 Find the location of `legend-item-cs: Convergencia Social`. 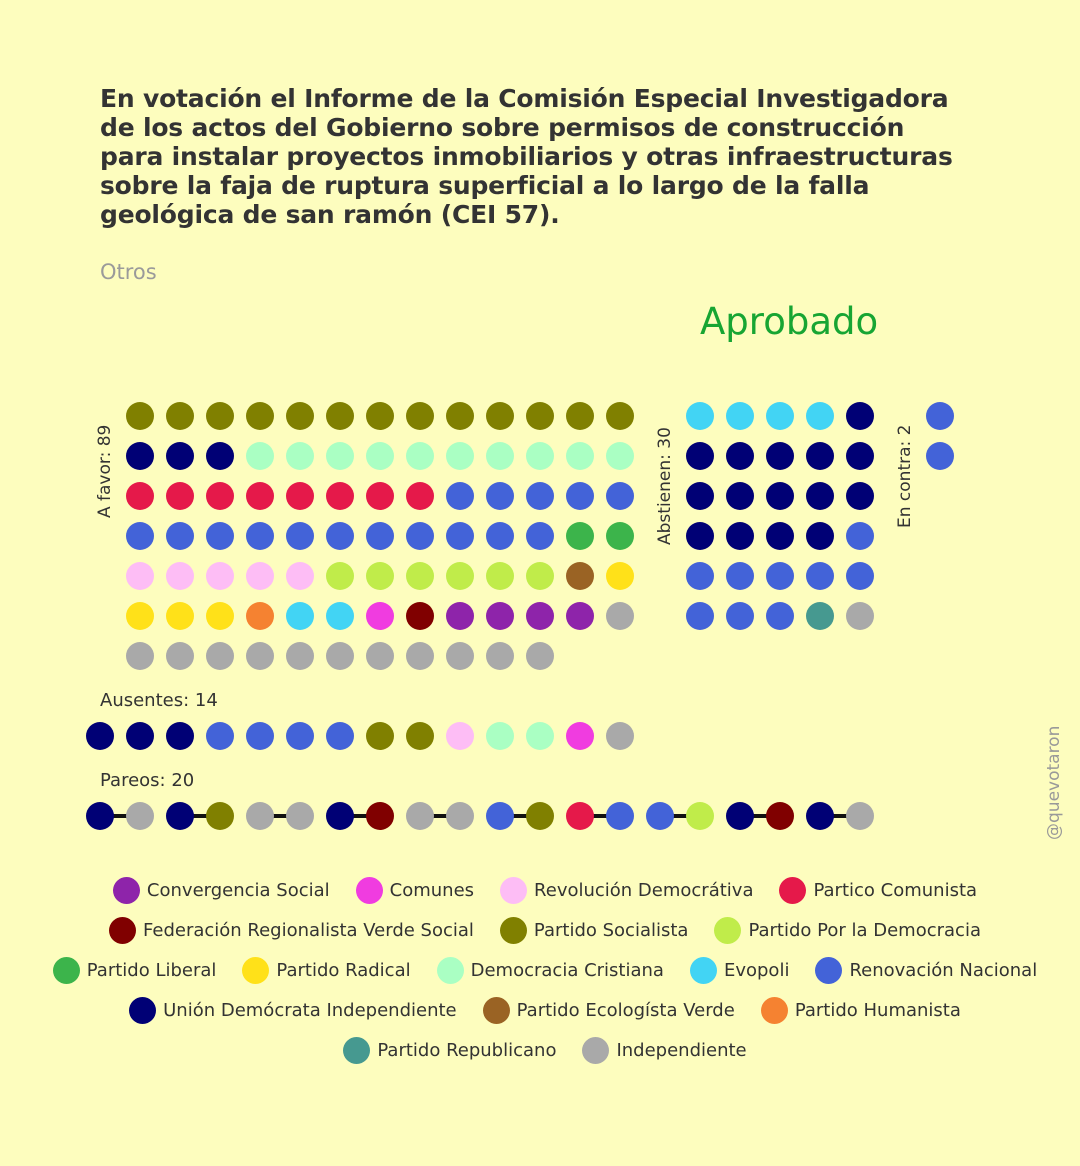

legend-item-cs: Convergencia Social is located at coordinates (221, 890).